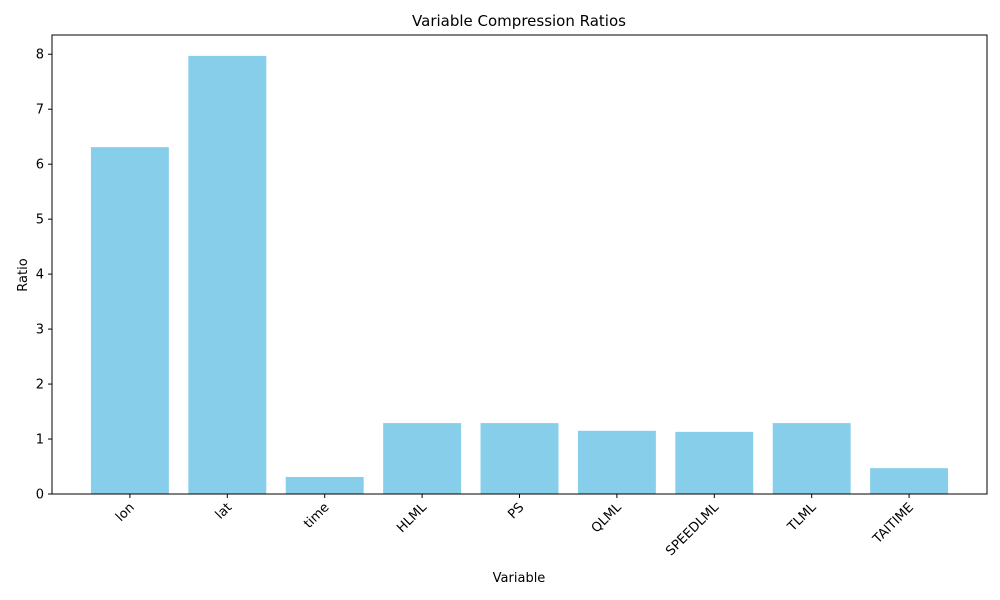 This screenshot has width=1000, height=600. Describe the element at coordinates (40, 330) in the screenshot. I see `y-tick-label: 3` at that location.